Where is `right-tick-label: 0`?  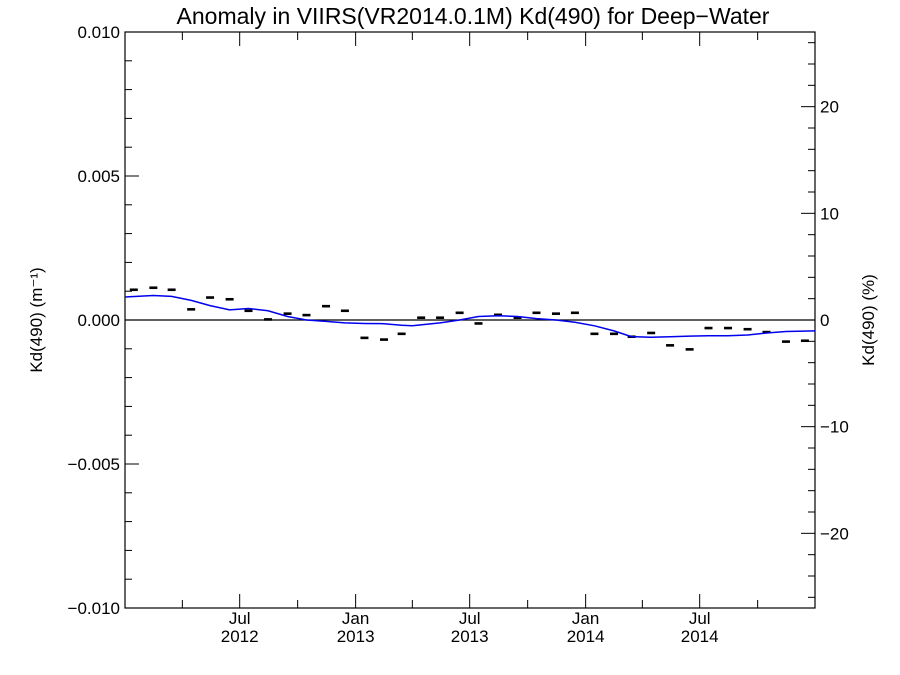 right-tick-label: 0 is located at coordinates (824, 320).